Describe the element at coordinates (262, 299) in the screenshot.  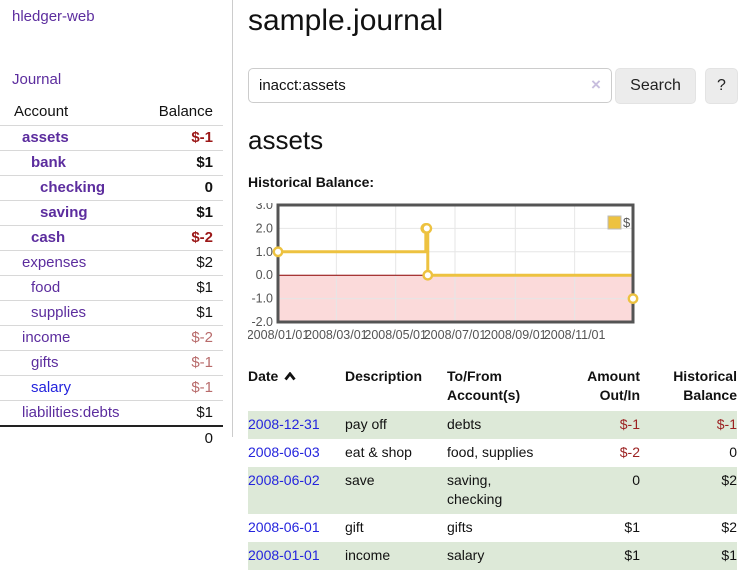
I see `y-tick-label: -1.0` at that location.